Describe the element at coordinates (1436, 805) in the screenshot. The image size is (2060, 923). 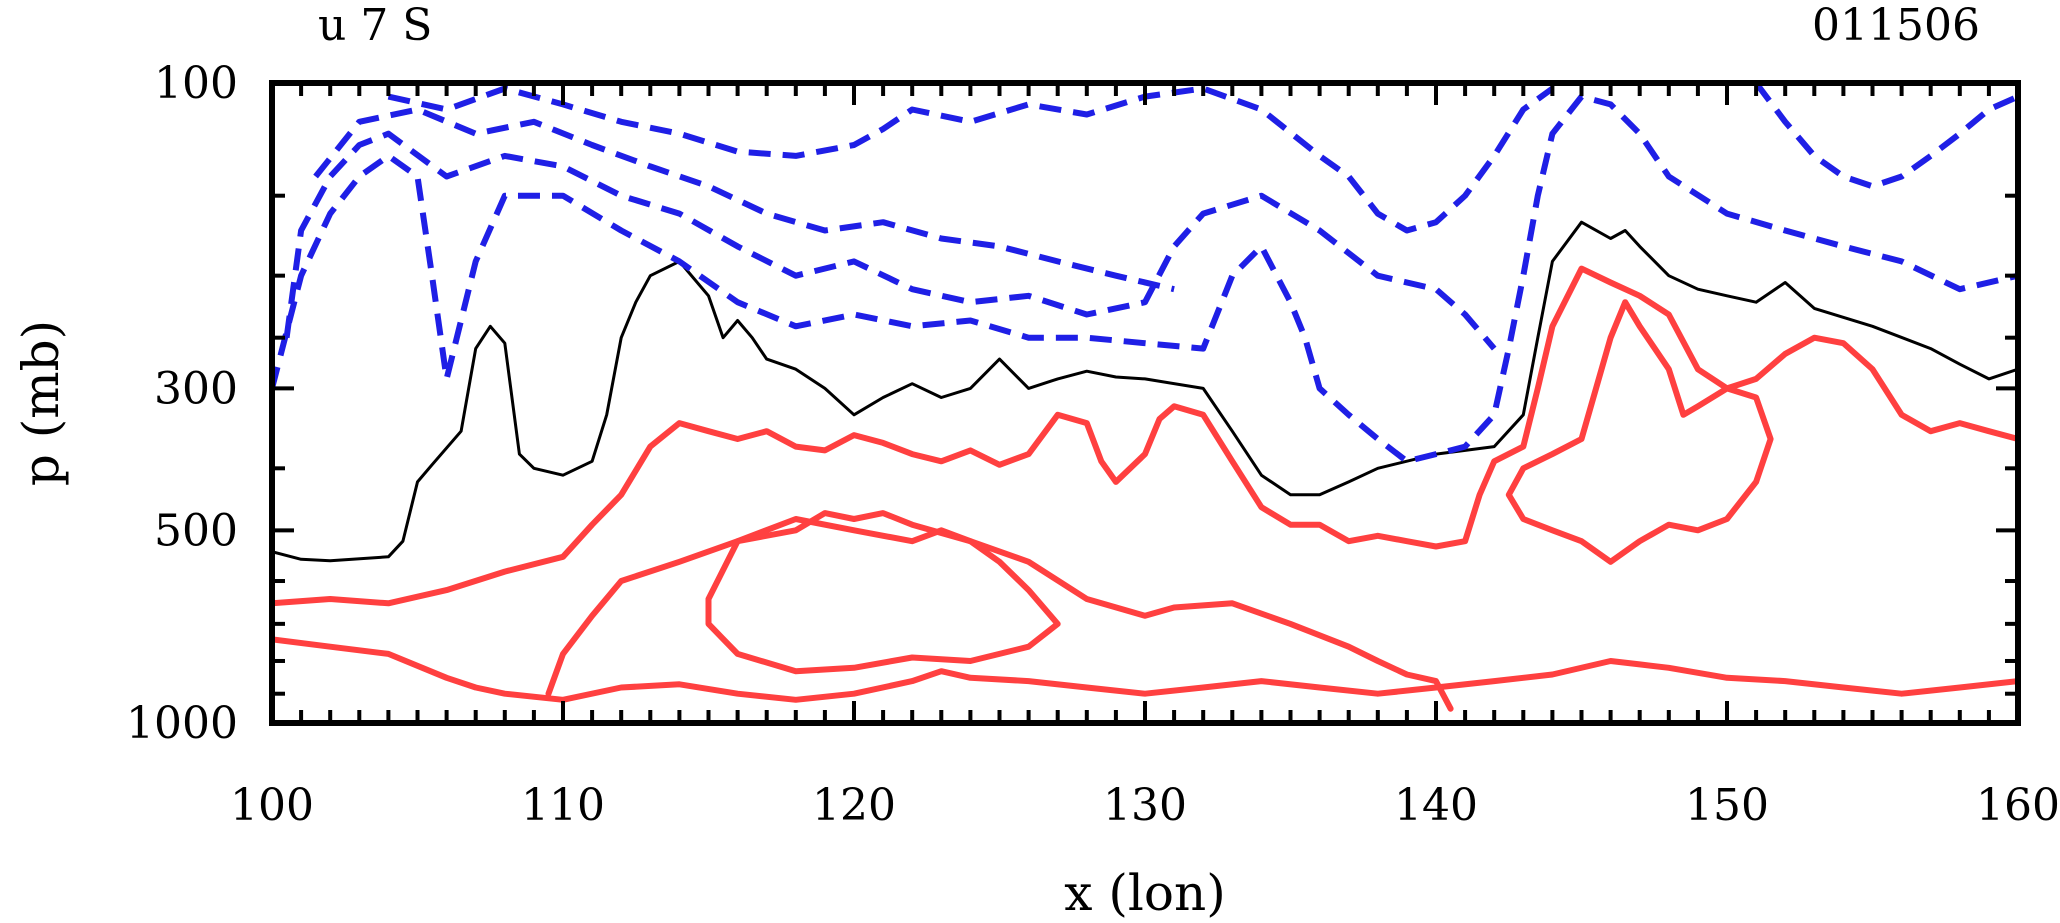
I see `x-tick-label: 140` at that location.